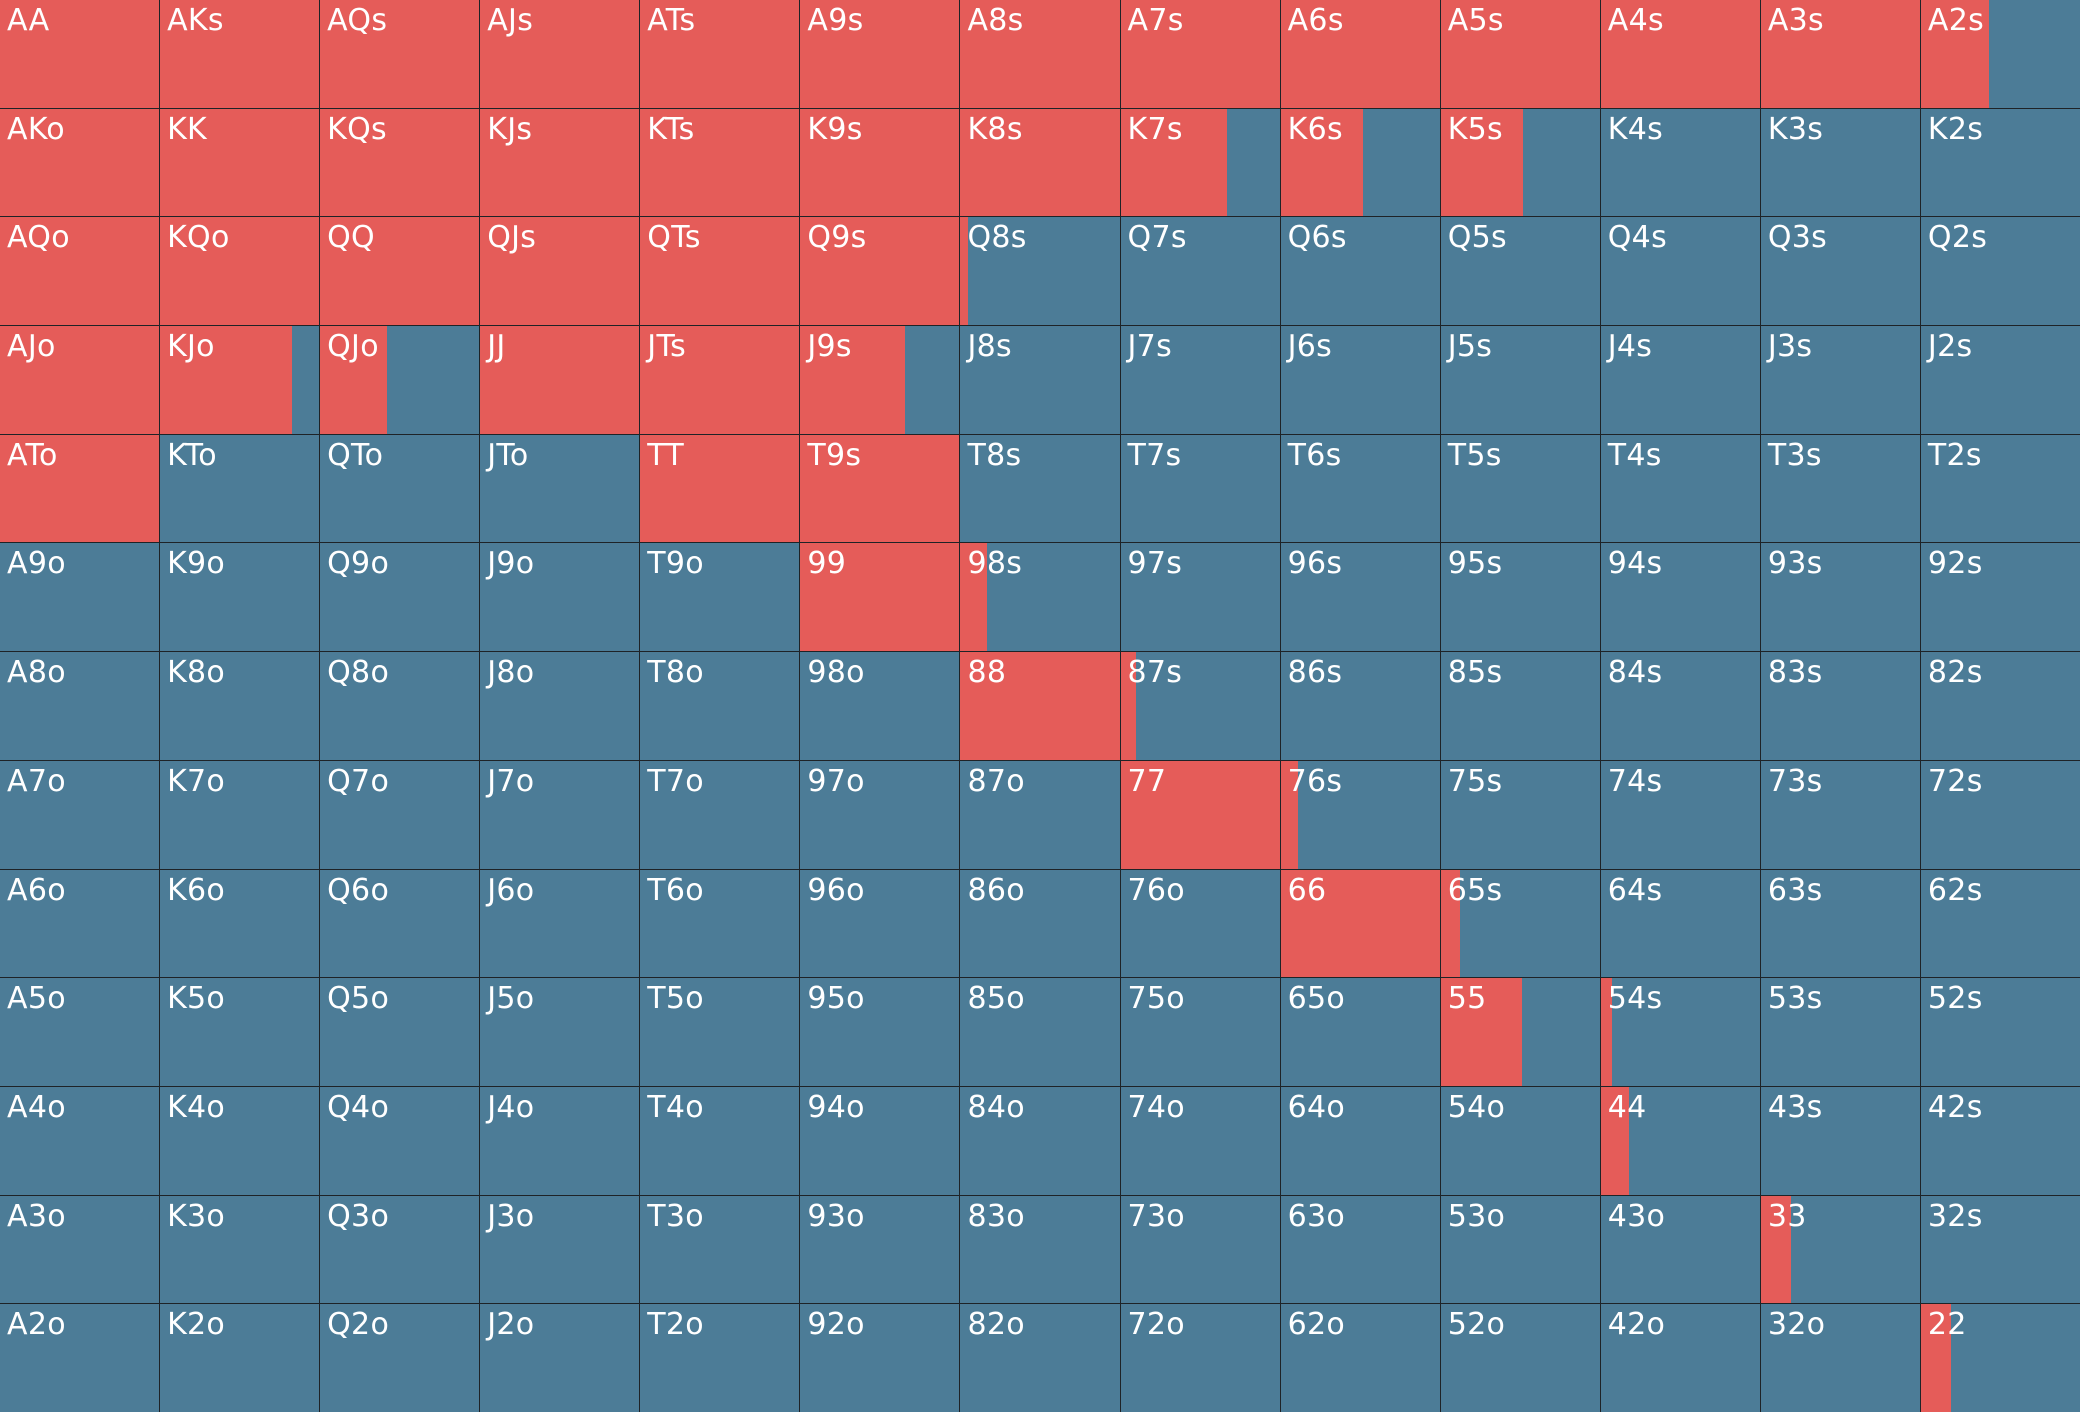 This screenshot has height=1412, width=2080. What do you see at coordinates (1840, 162) in the screenshot?
I see `hand-cell: K3s` at bounding box center [1840, 162].